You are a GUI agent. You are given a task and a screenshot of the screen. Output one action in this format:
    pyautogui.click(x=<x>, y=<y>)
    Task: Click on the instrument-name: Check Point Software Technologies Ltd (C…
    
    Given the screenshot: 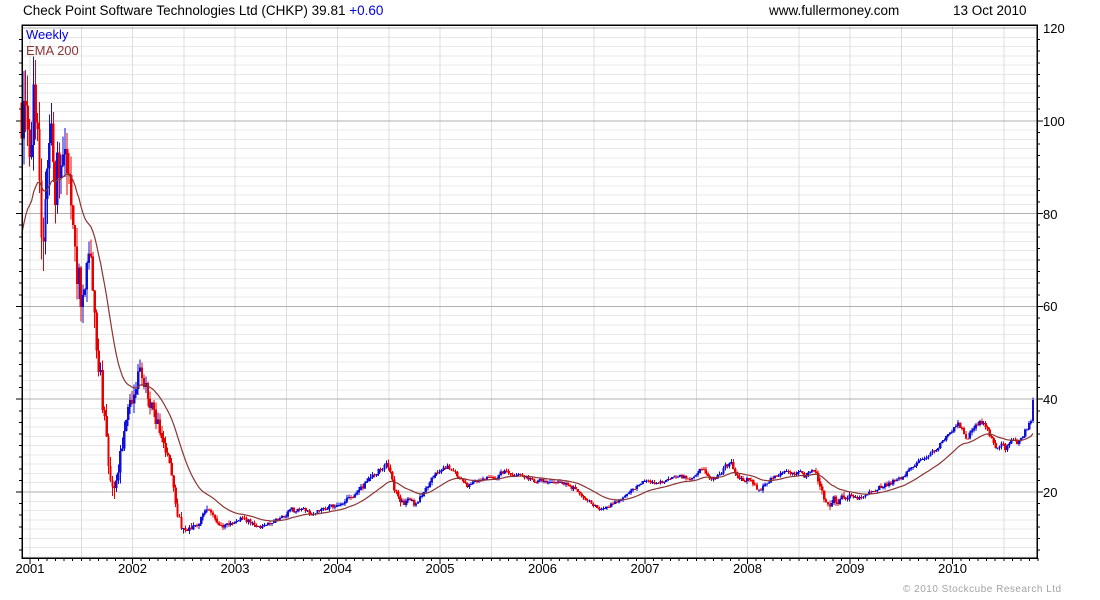 What is the action you would take?
    pyautogui.click(x=165, y=10)
    